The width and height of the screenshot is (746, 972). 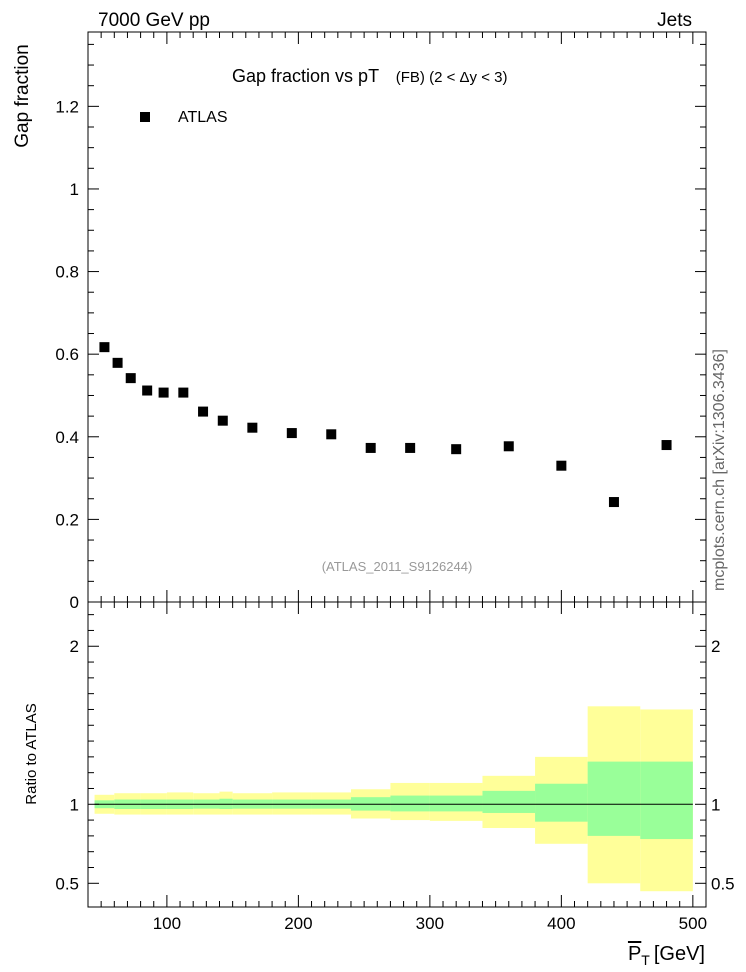 I want to click on energy-label: 7000 GeV pp, so click(x=154, y=20).